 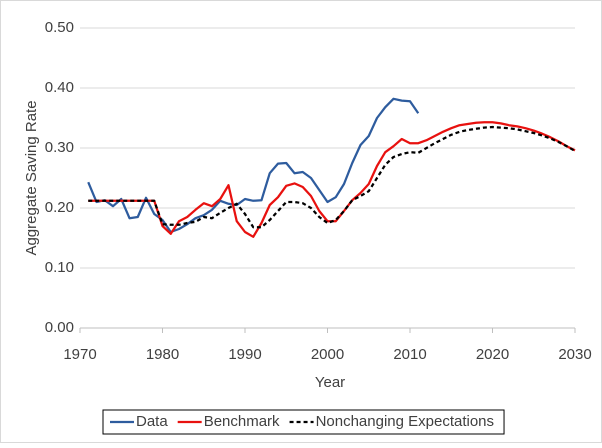 What do you see at coordinates (330, 382) in the screenshot?
I see `x-axis-title: Year` at bounding box center [330, 382].